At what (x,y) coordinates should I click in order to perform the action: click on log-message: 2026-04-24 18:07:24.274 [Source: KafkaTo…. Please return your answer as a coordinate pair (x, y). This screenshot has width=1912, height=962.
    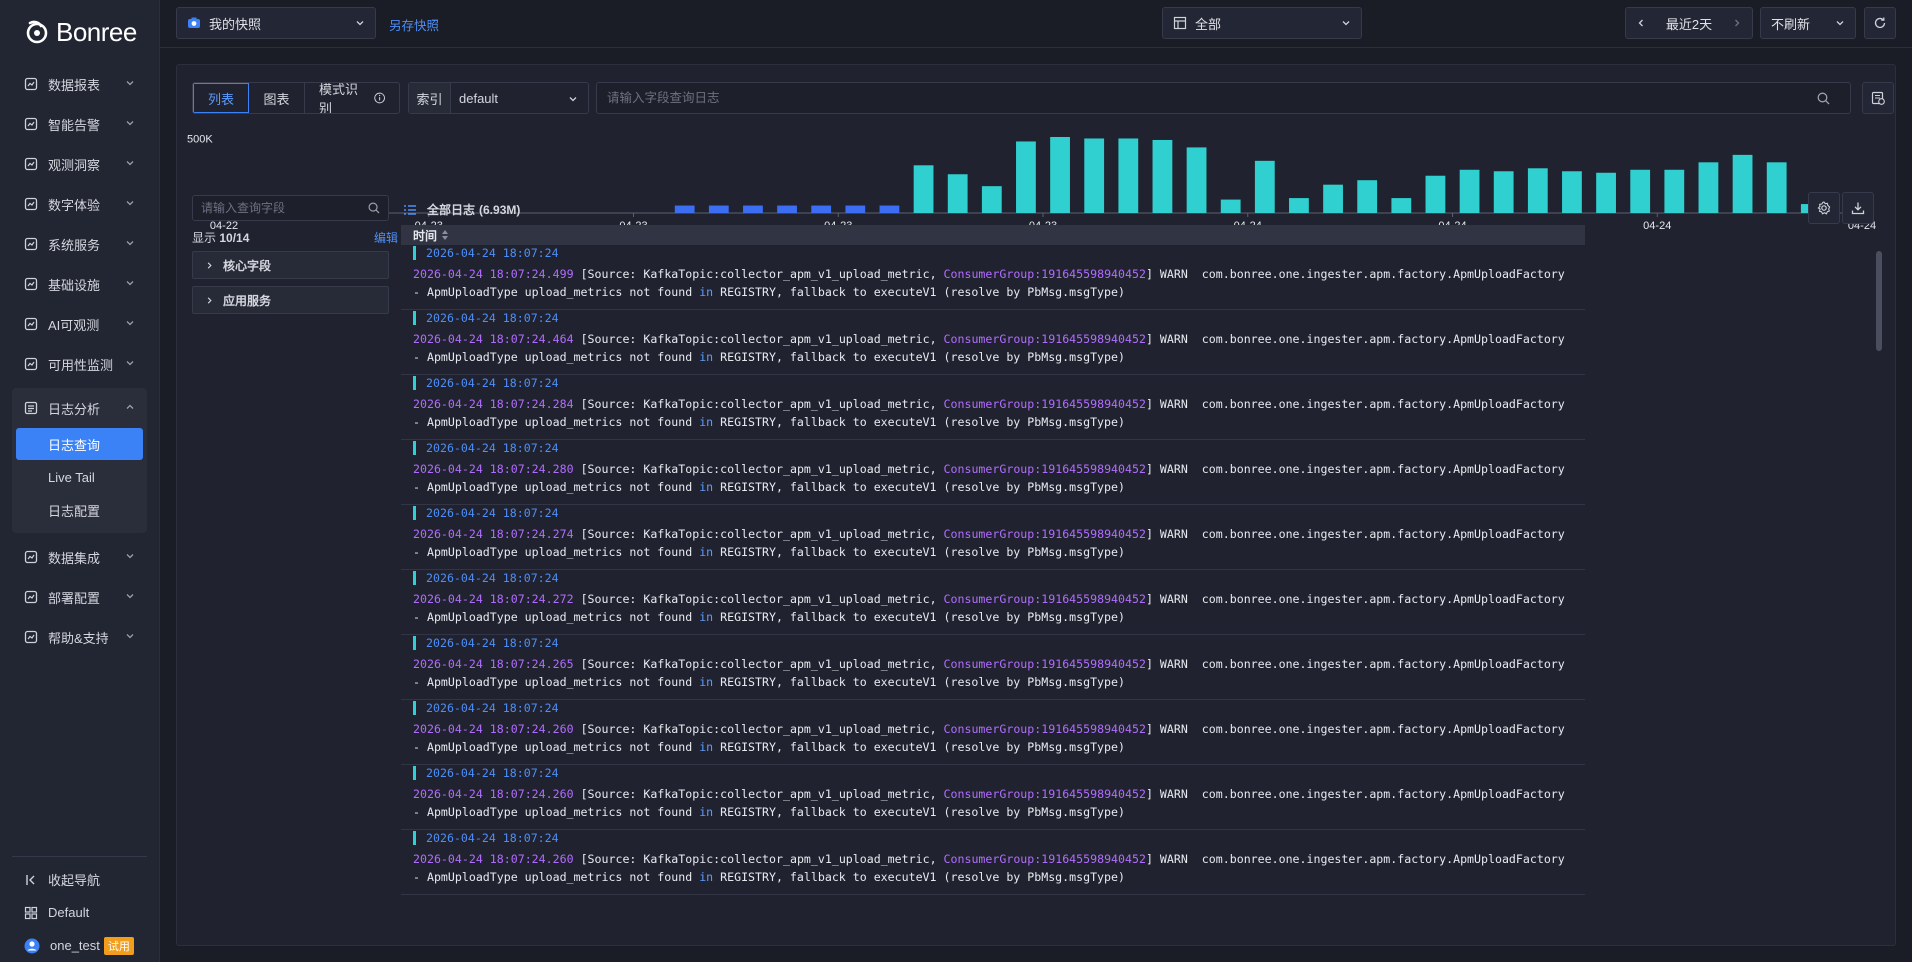
    Looking at the image, I should click on (996, 543).